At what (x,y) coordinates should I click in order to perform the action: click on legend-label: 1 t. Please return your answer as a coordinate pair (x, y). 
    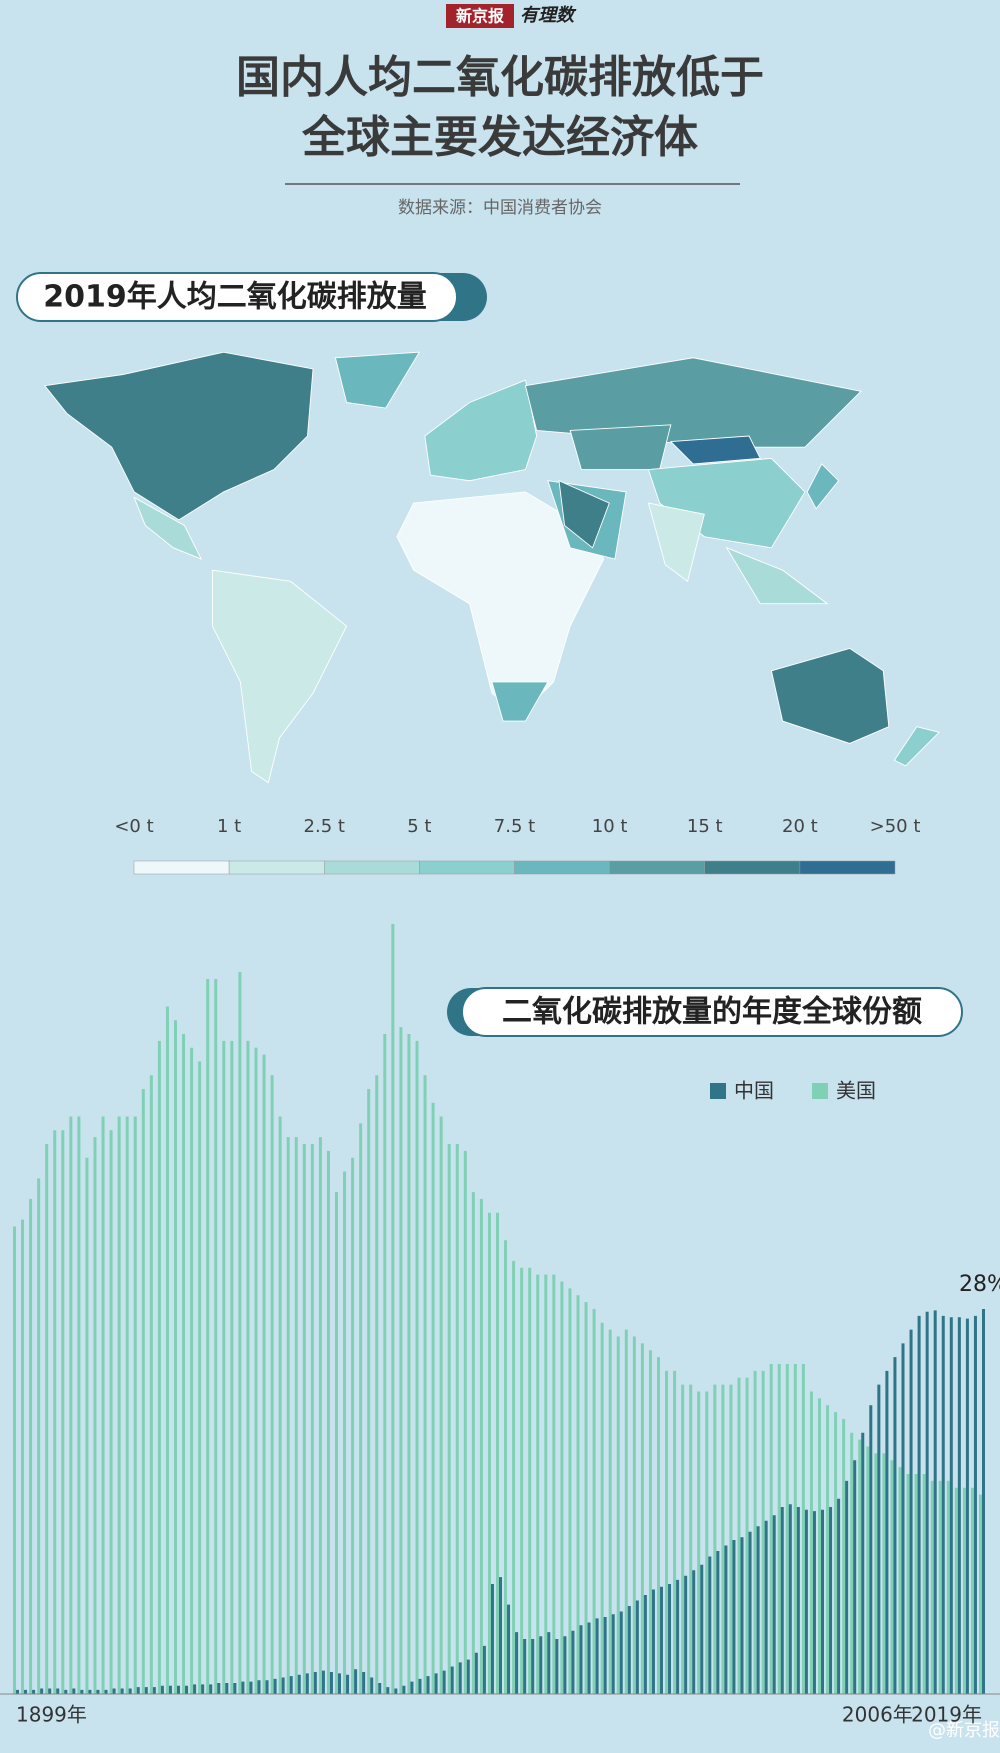
    Looking at the image, I should click on (229, 826).